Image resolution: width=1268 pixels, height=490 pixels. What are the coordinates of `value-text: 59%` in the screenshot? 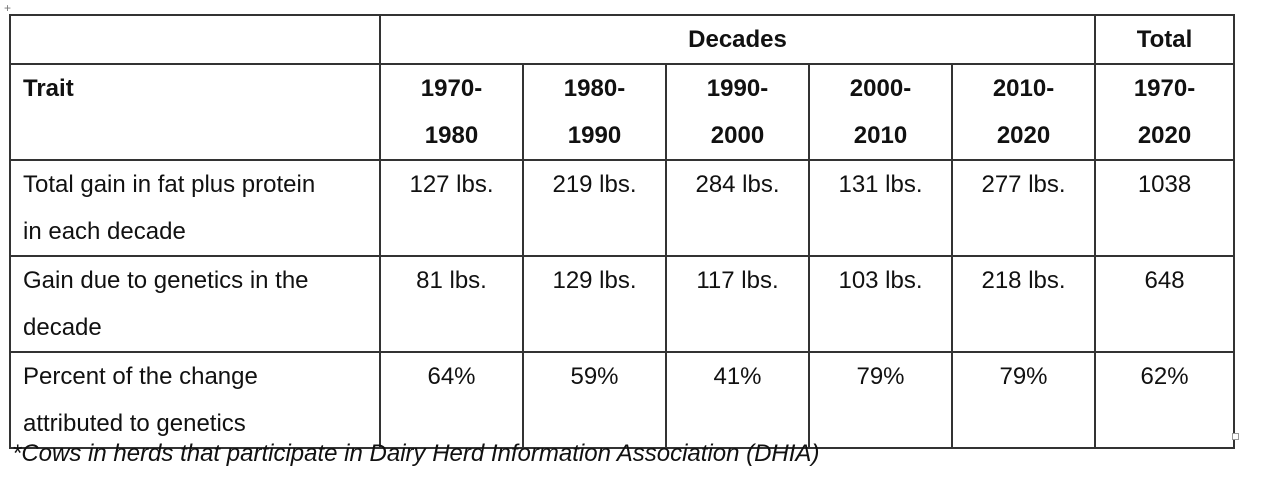 It's located at (594, 376).